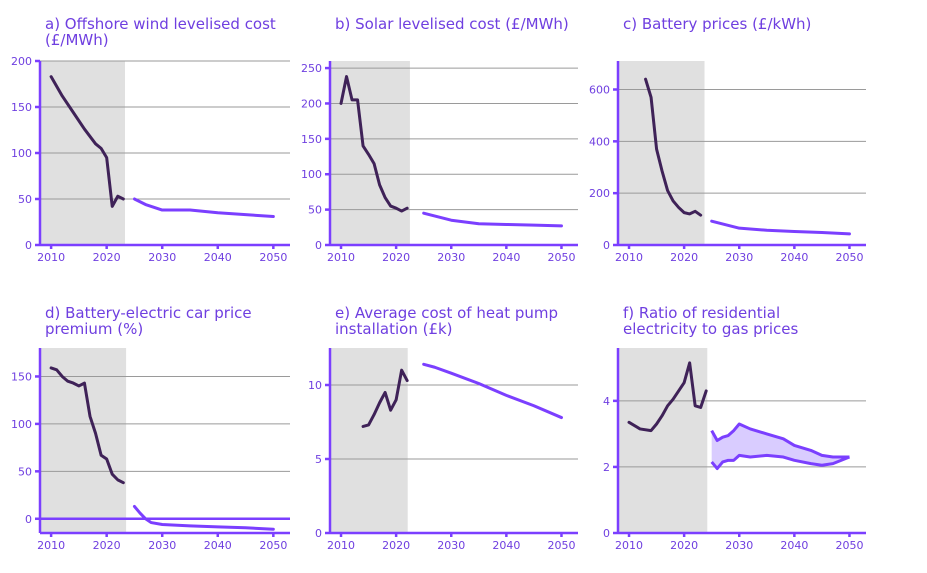  What do you see at coordinates (849, 545) in the screenshot?
I see `panel-f-xtick-label-2050: 2050` at bounding box center [849, 545].